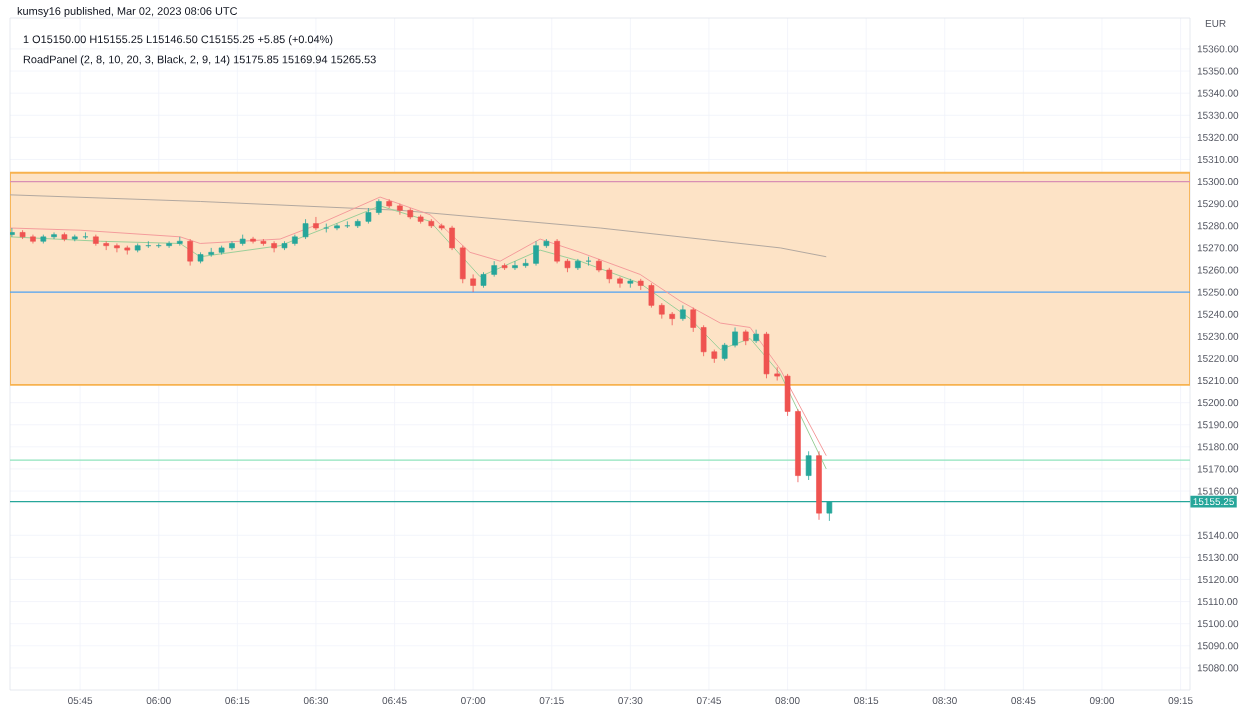 The image size is (1250, 724). I want to click on line-series, so click(418, 226).